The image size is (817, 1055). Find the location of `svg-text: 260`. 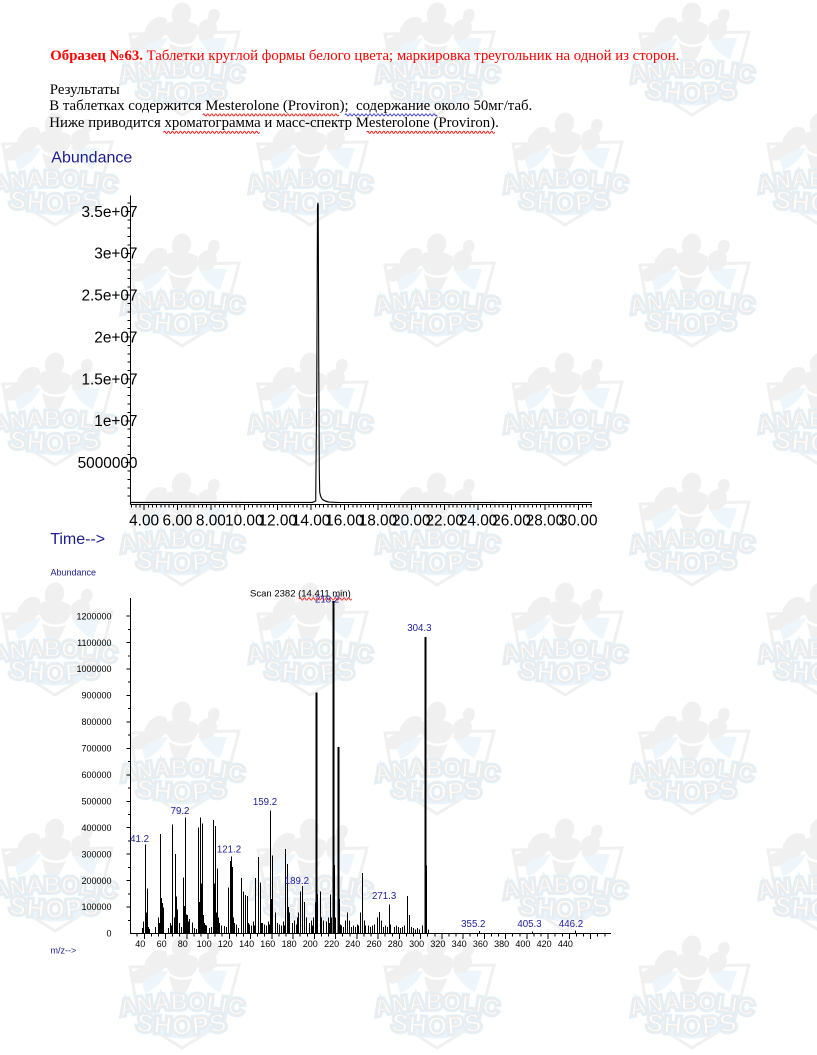

svg-text: 260 is located at coordinates (374, 944).